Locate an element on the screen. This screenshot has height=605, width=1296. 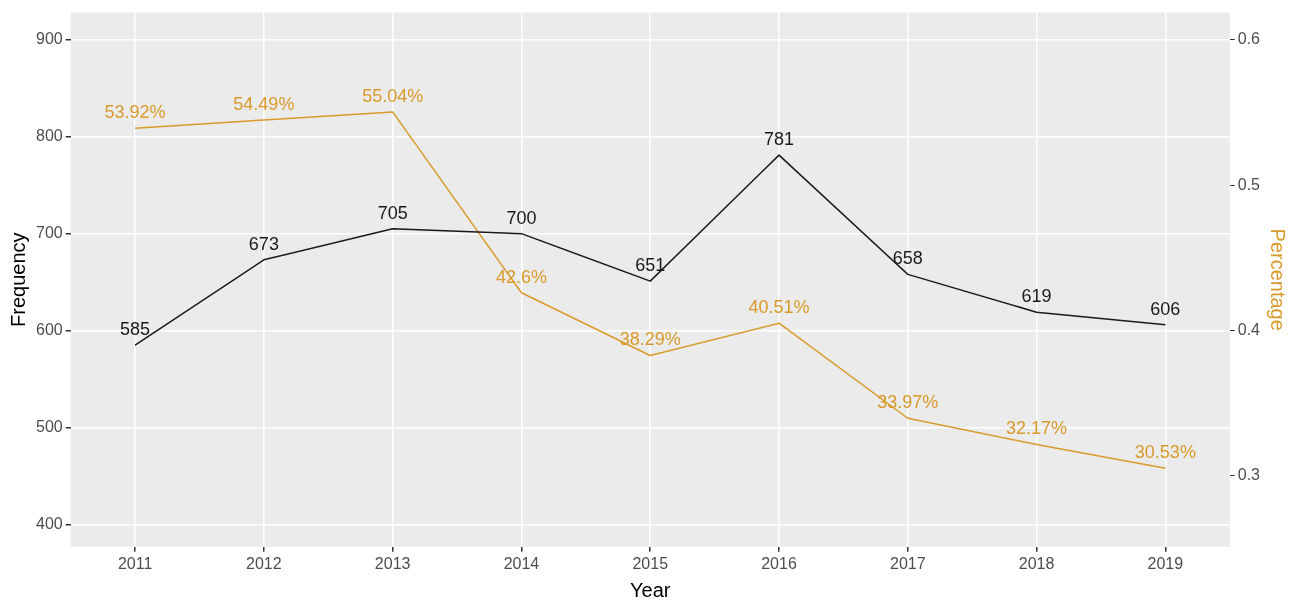
data-label: 658 is located at coordinates (907, 258).